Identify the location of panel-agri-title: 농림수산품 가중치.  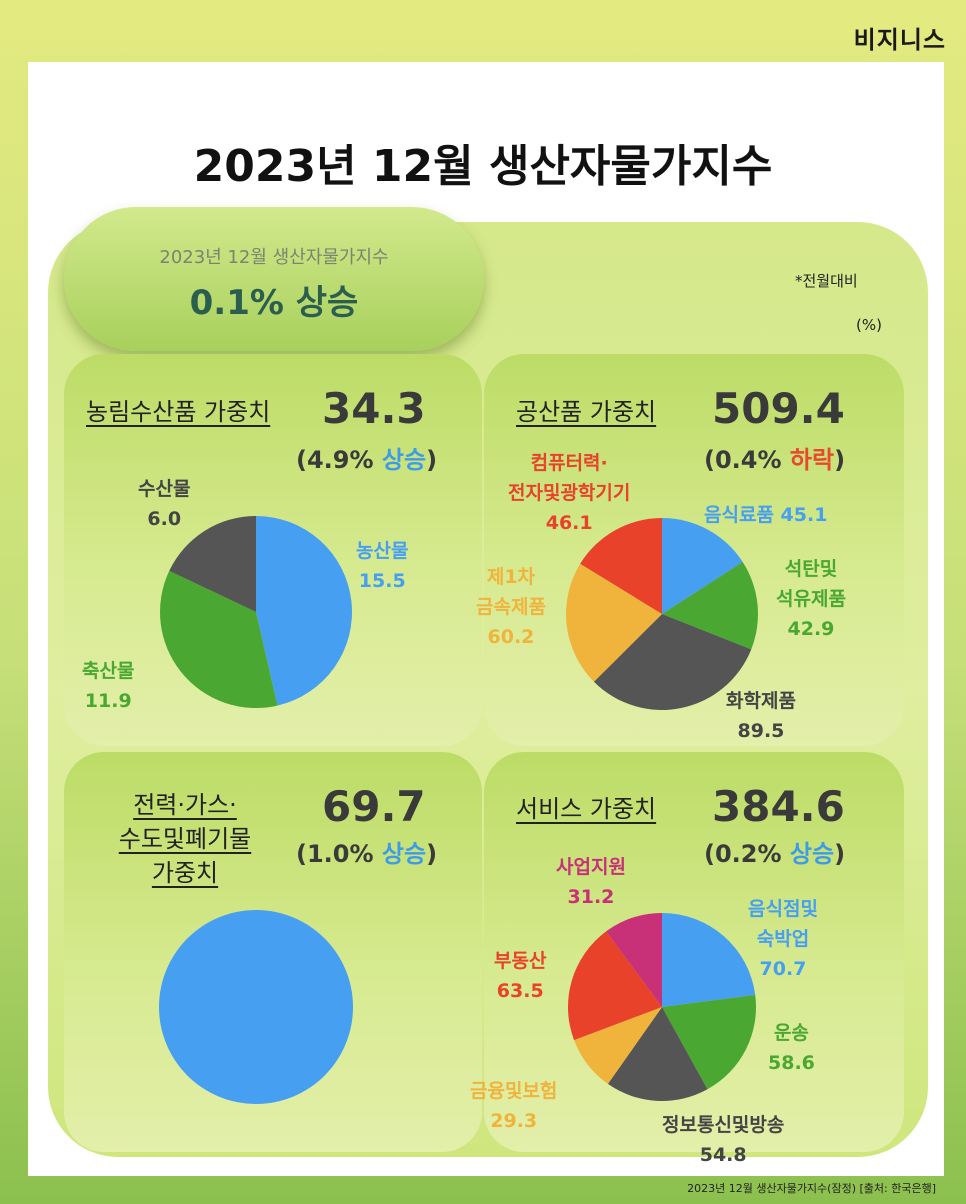
(178, 412).